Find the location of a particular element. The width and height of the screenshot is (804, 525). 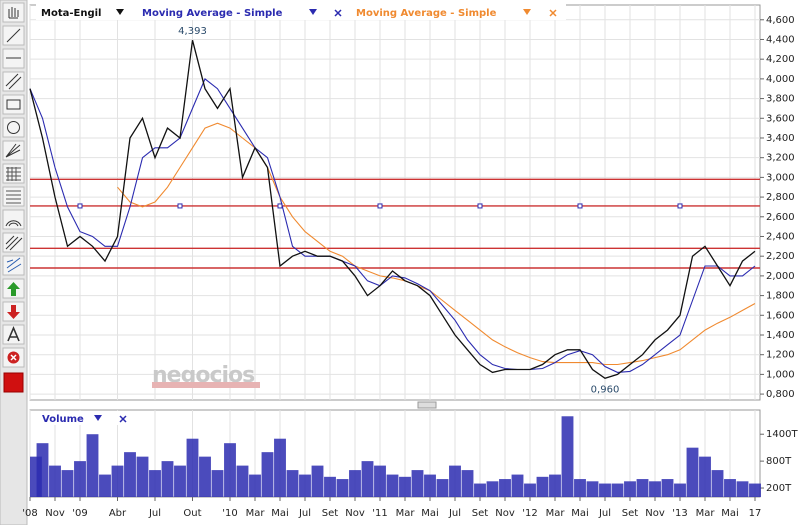

legend-entry: Mota-Engil is located at coordinates (71, 13).